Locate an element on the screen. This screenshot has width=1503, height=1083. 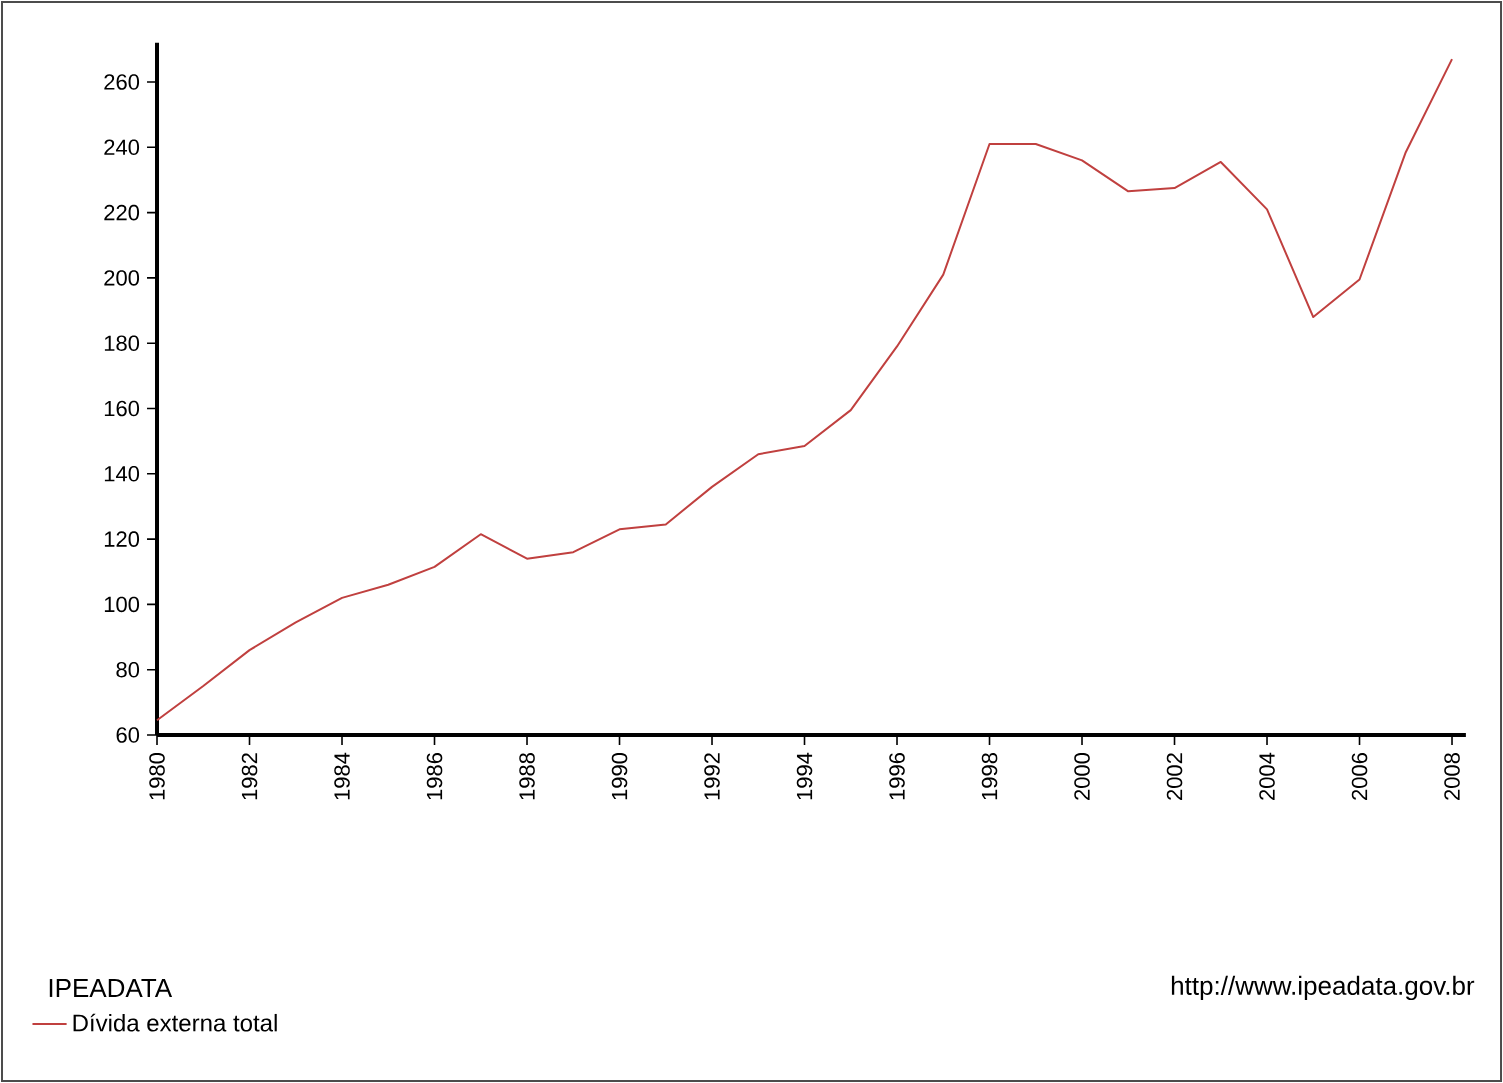
y-tick-label: 200 is located at coordinates (122, 278).